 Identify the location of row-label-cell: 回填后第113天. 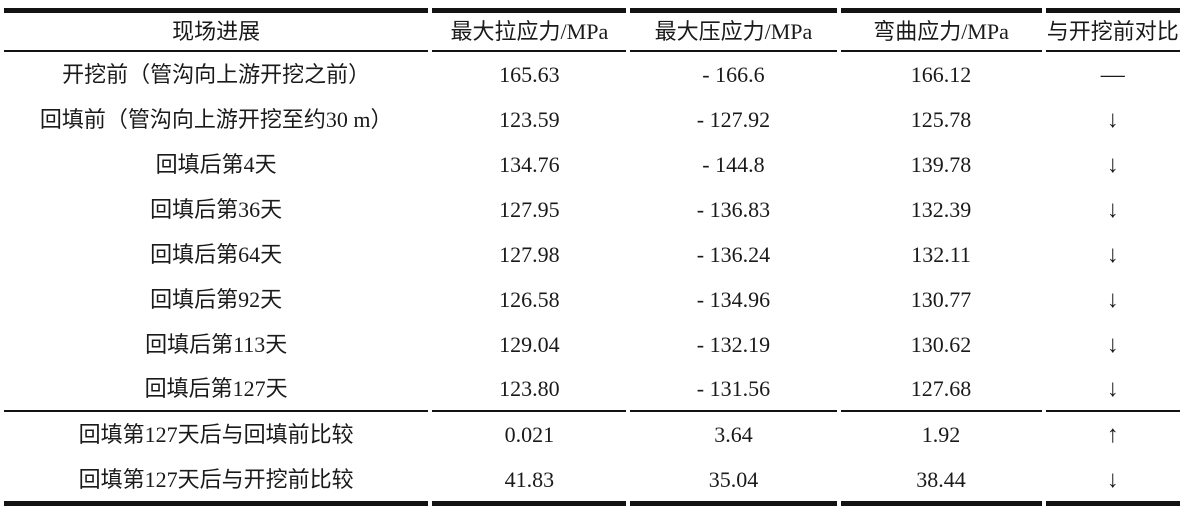
(216, 344).